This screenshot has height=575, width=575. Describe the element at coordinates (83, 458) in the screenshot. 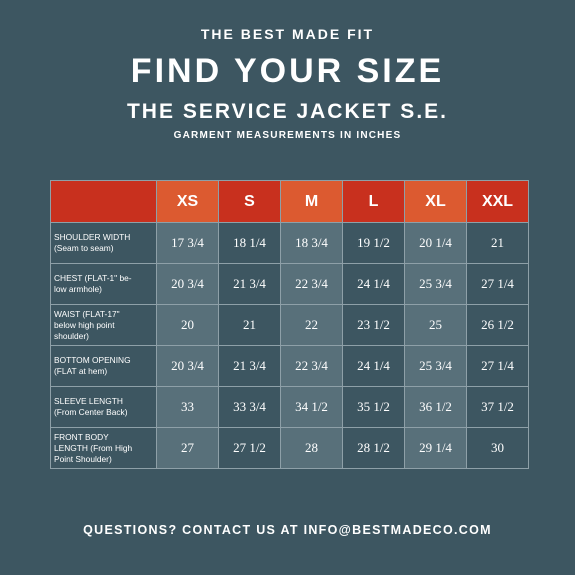

I see `measurement-label-line: Point Shoulder)` at that location.